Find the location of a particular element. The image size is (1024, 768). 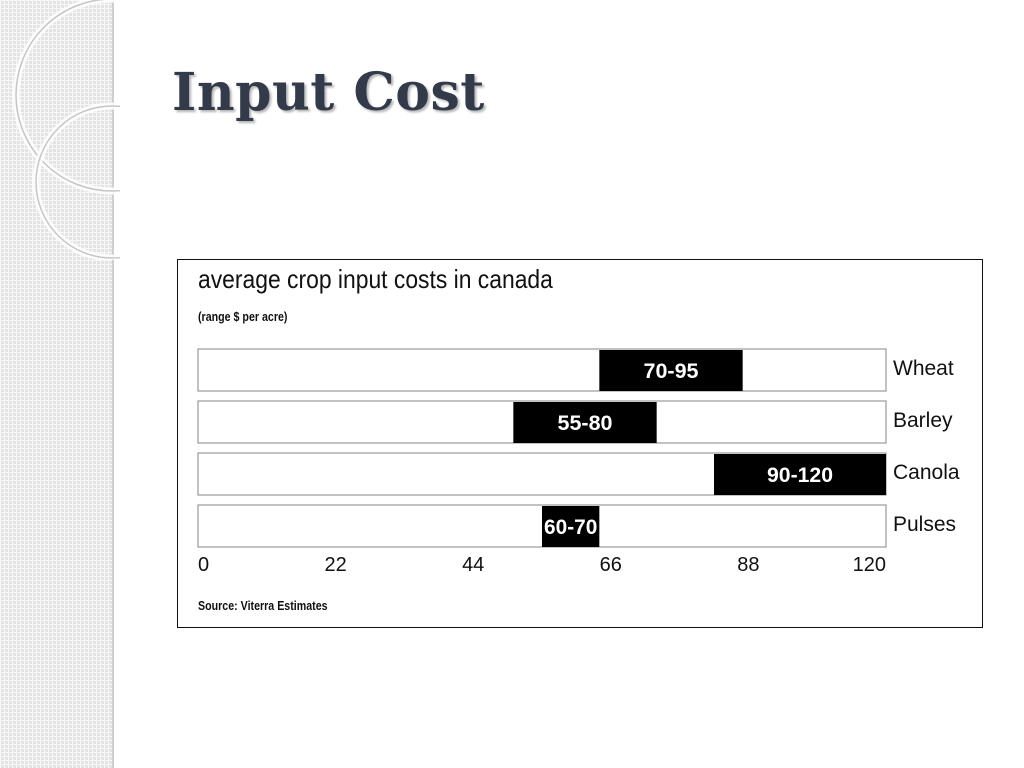

data-label-barley: 55-80 is located at coordinates (585, 423).